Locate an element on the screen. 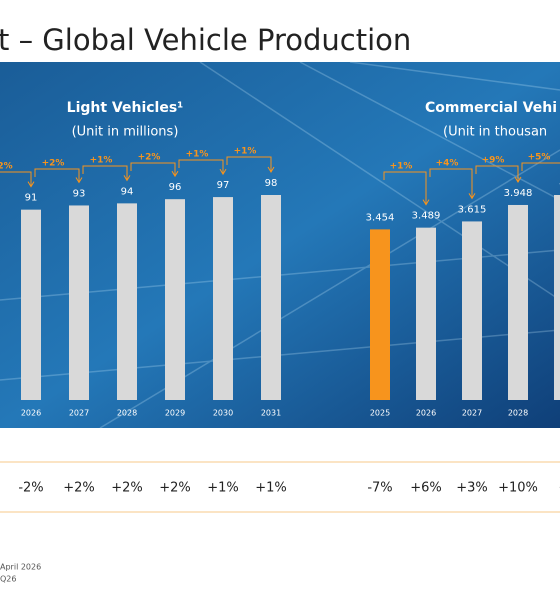  chart-title: Commercial Vehi is located at coordinates (491, 108).